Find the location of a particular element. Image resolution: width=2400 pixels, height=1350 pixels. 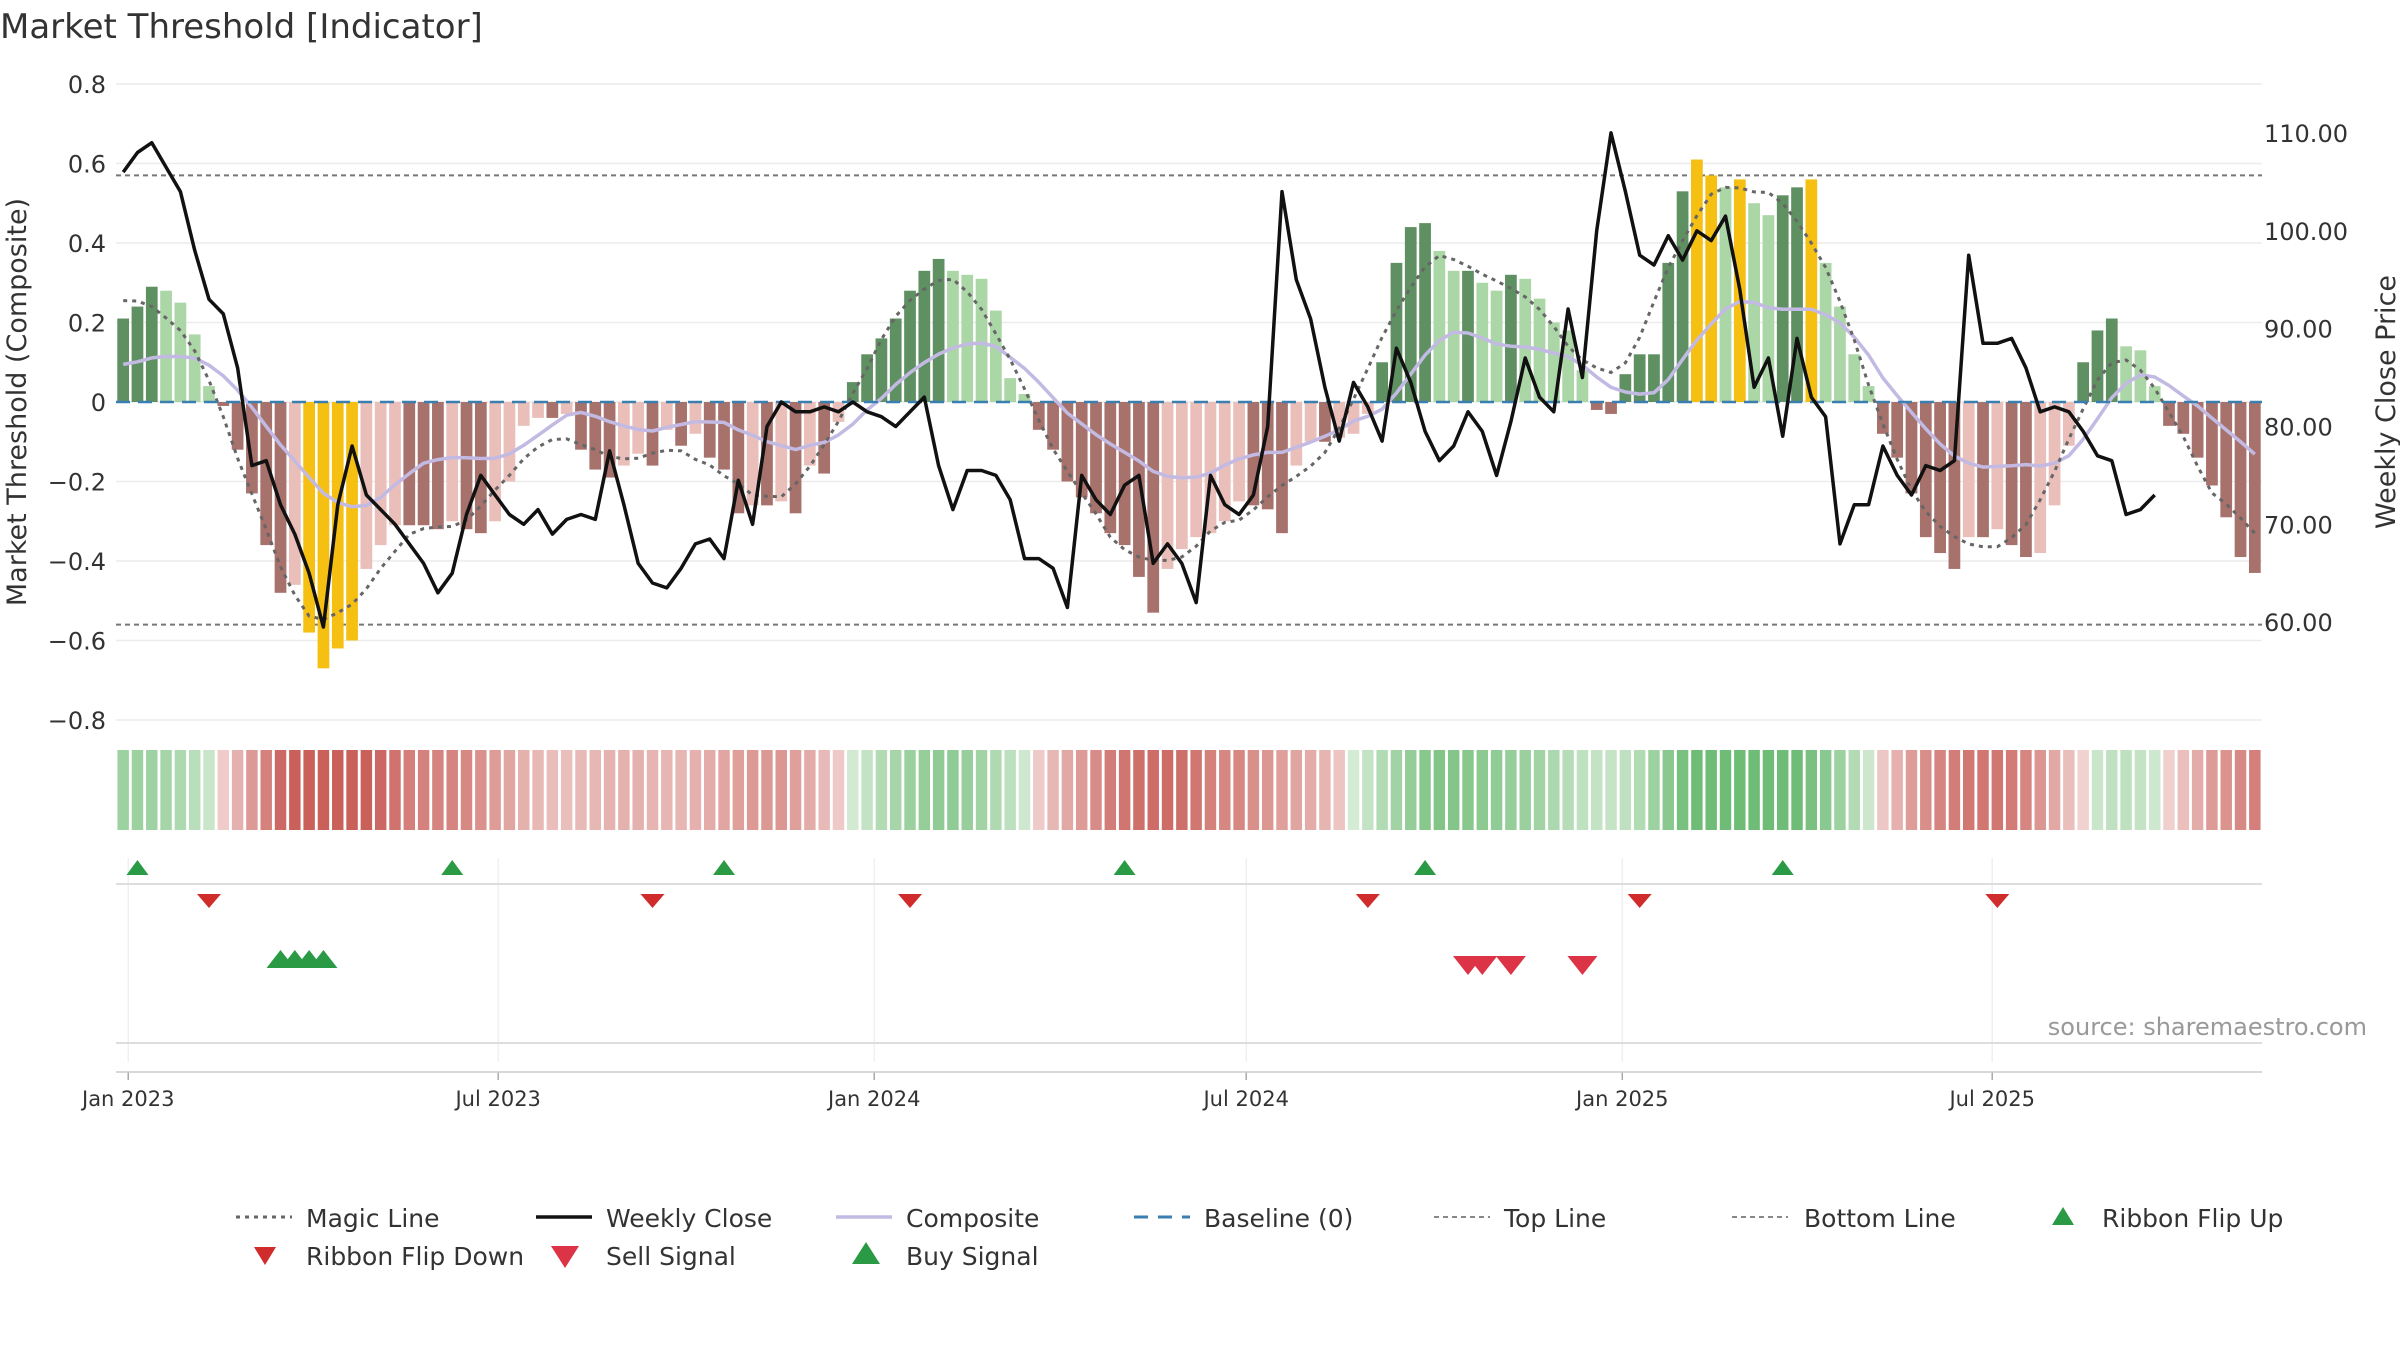

legend-ribbon-flip-up-icon is located at coordinates (2063, 1216).